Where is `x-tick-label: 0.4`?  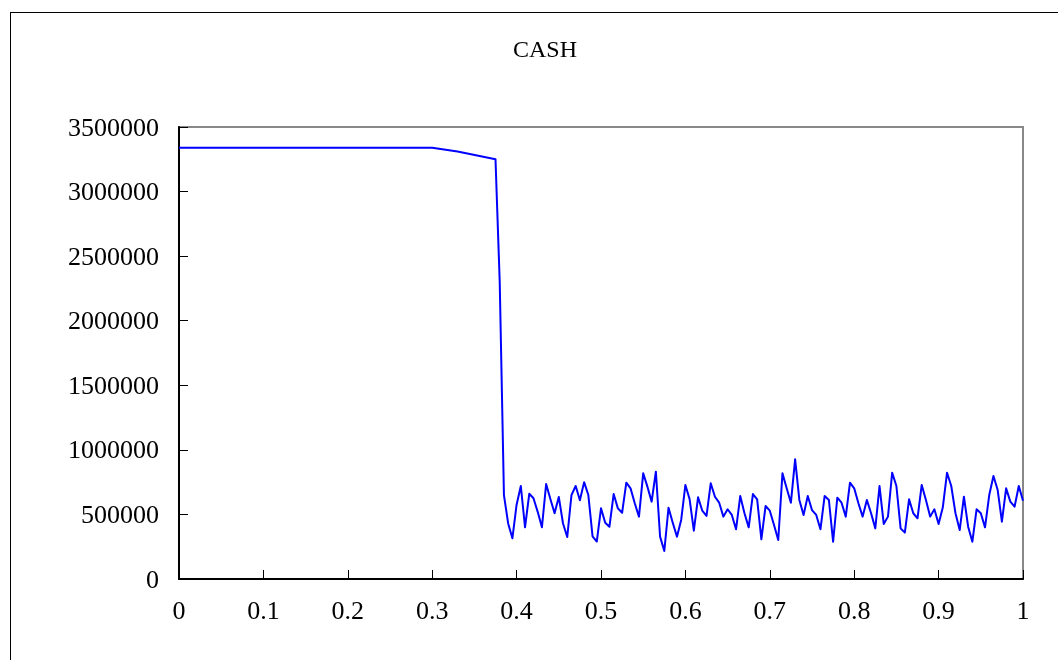 x-tick-label: 0.4 is located at coordinates (516, 610).